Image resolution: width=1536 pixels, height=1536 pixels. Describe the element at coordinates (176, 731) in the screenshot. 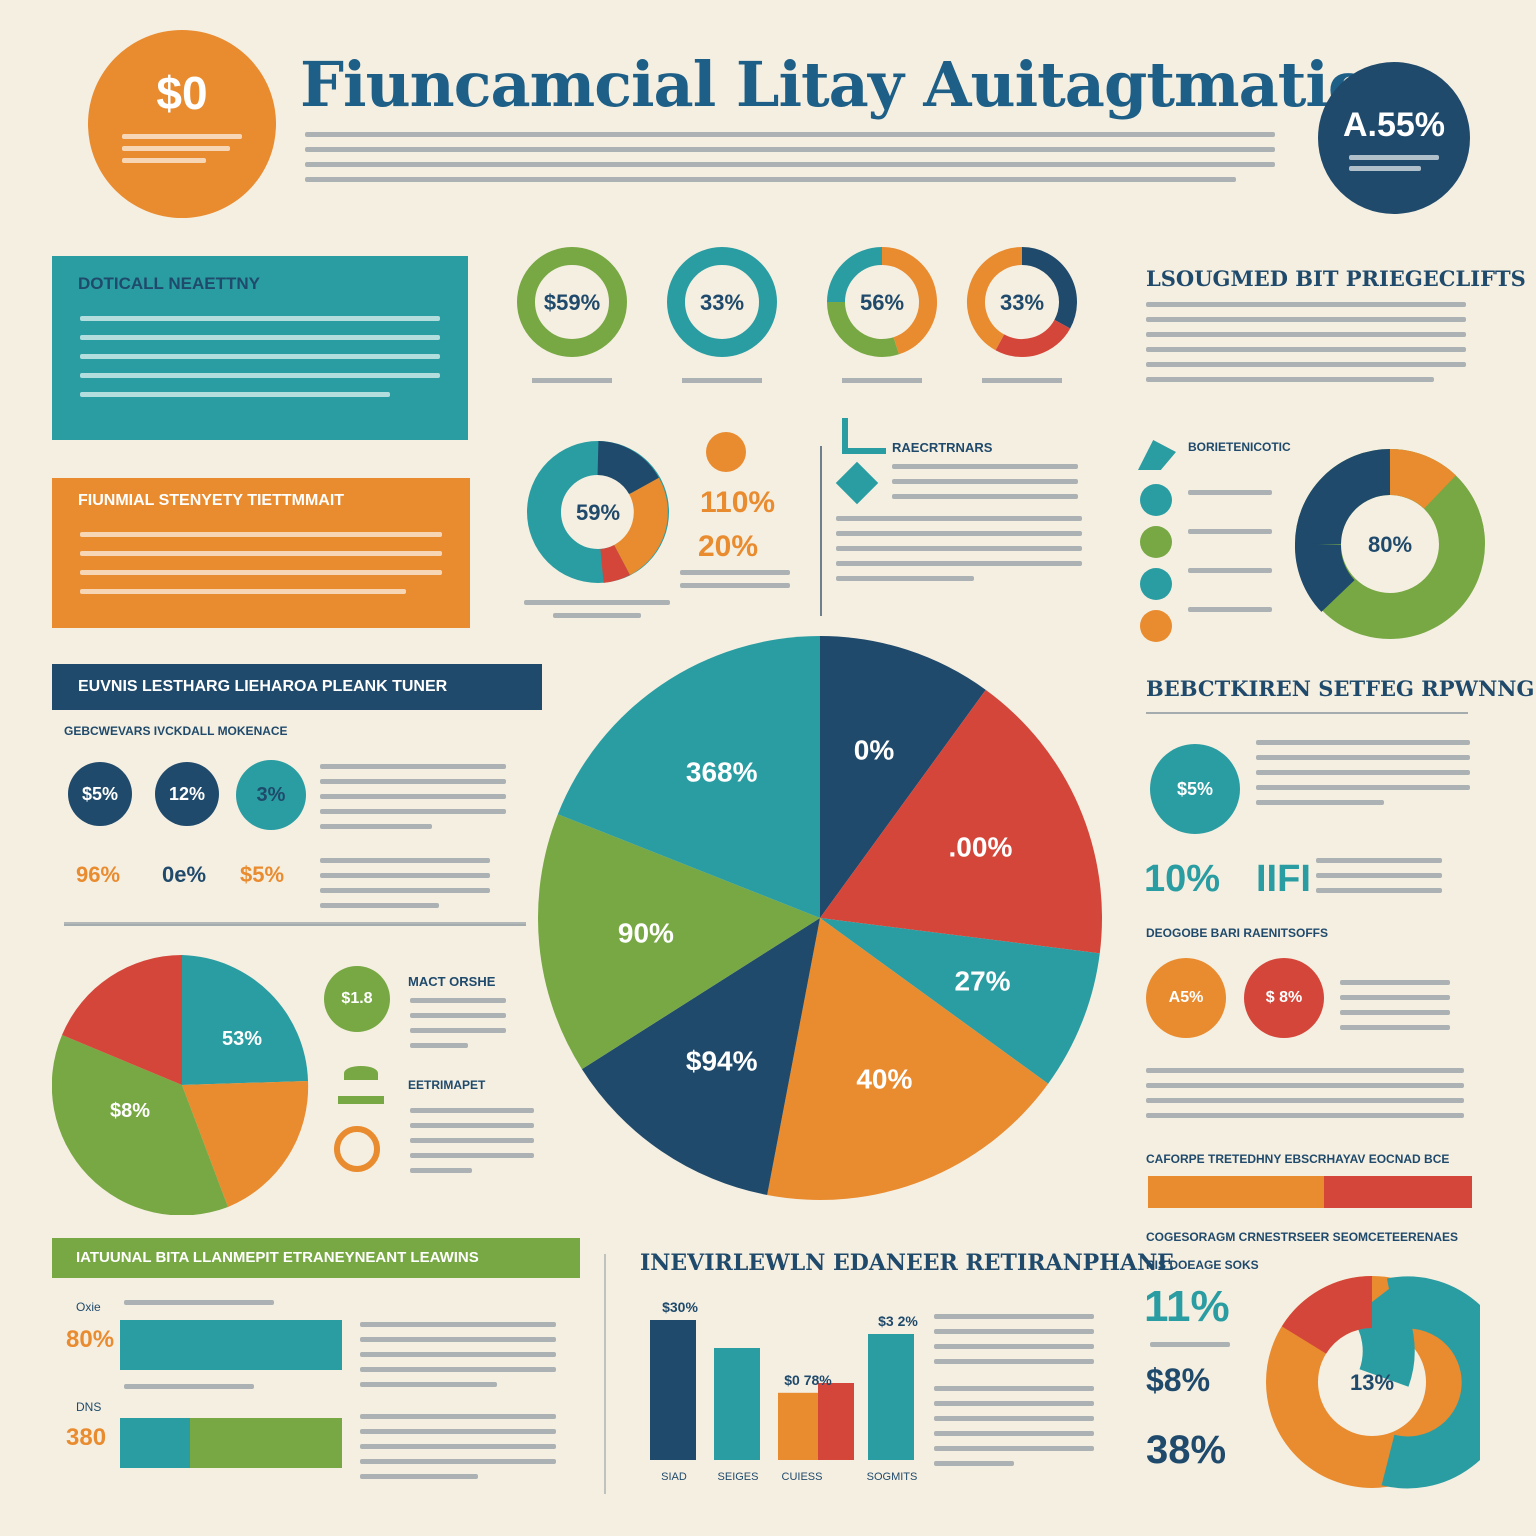

I see `left-stats-subtitle: GEBCWEVARS IVCKDALL MOKENACE` at that location.